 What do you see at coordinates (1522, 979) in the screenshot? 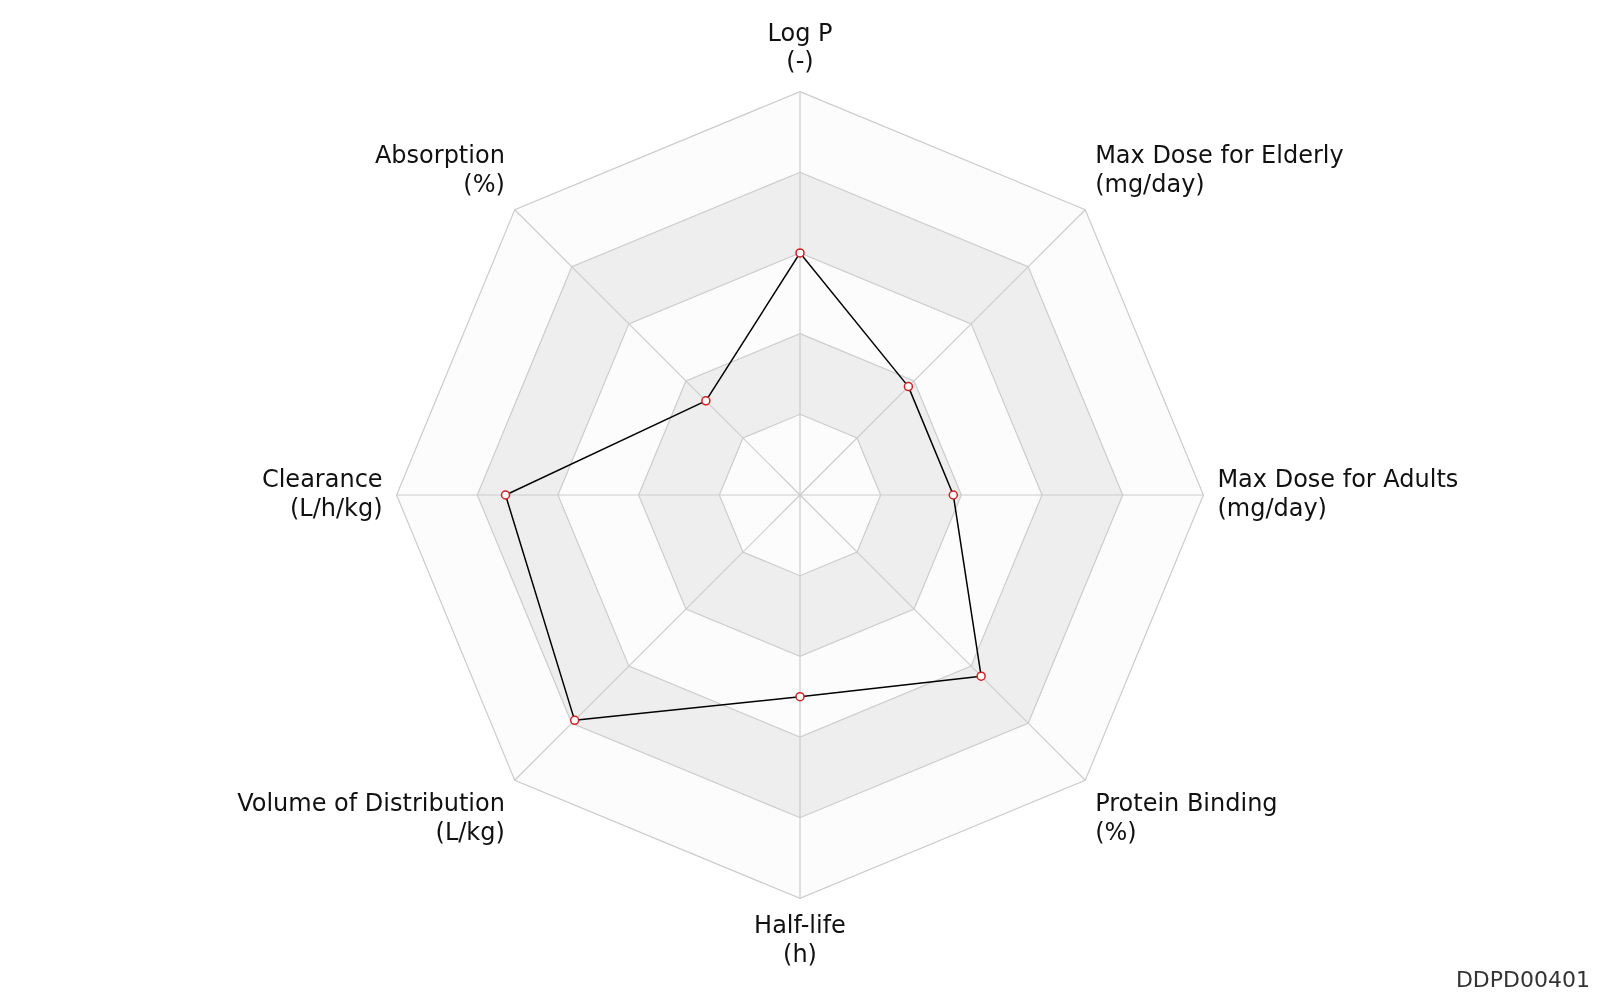
I see `text: DDPD00401` at bounding box center [1522, 979].